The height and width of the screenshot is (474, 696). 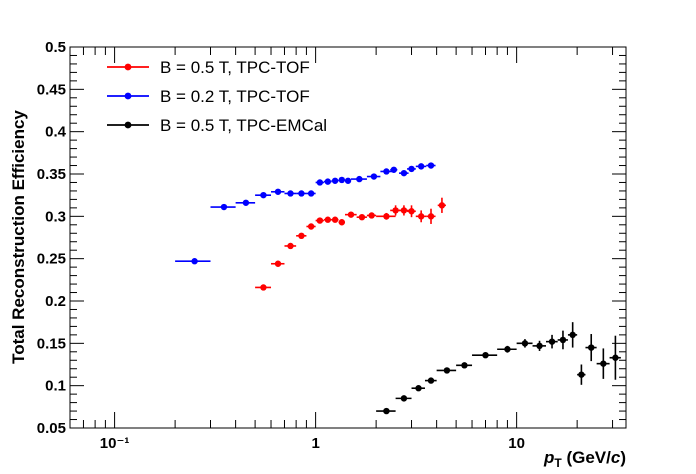 What do you see at coordinates (235, 67) in the screenshot?
I see `legend-label: B = 0.5 T, TPC-TOF` at bounding box center [235, 67].